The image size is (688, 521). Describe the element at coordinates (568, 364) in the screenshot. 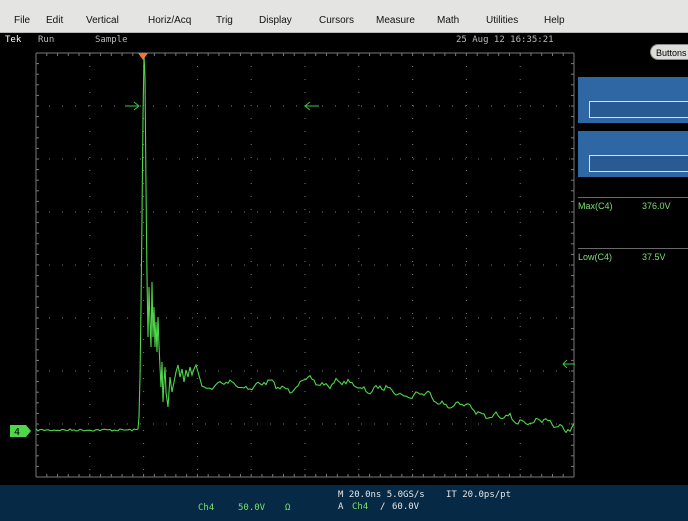

I see `trigger-level-arrow-icon` at that location.